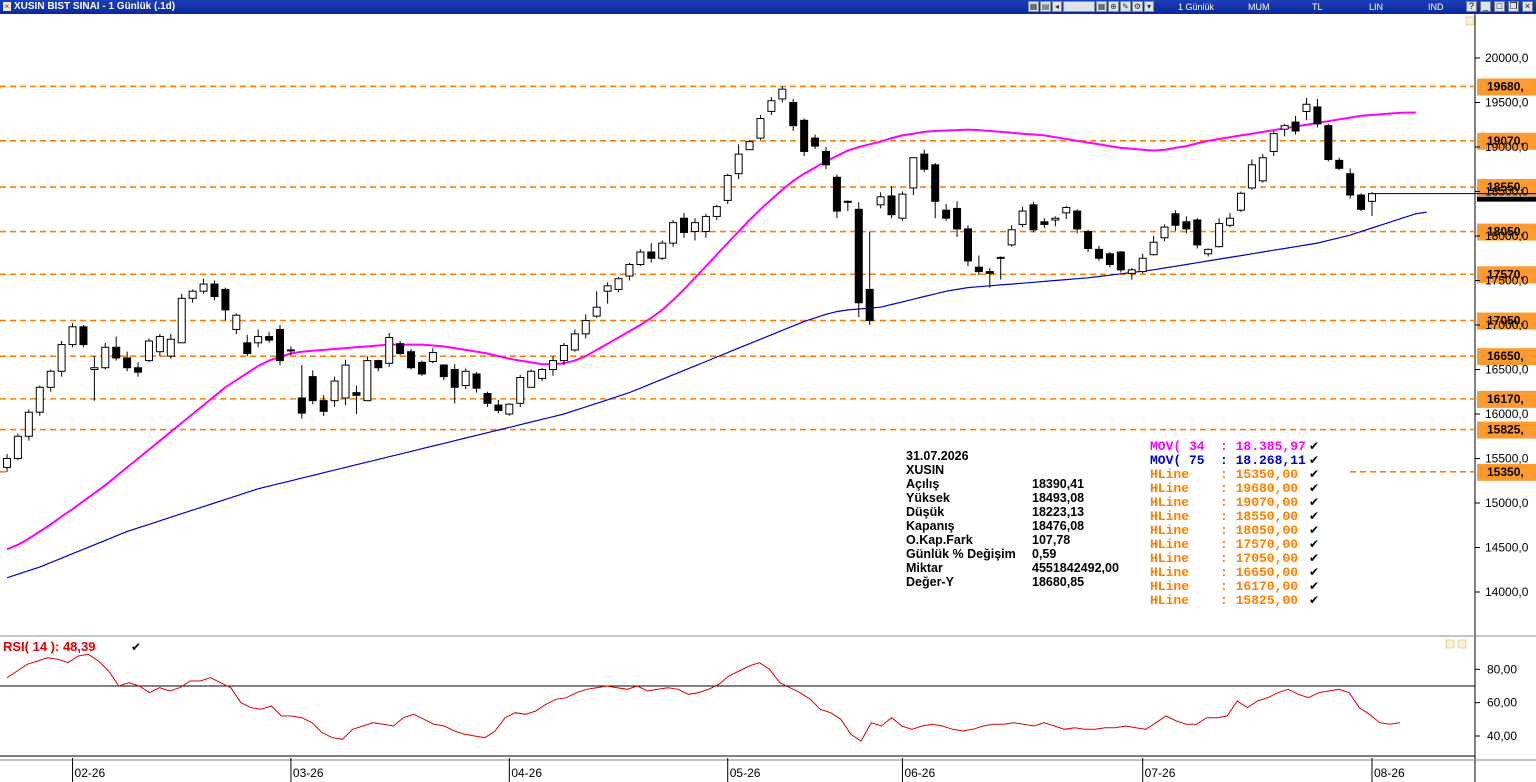 This screenshot has width=1536, height=782. What do you see at coordinates (939, 540) in the screenshot?
I see `info-label-diff: O.Kap.Fark` at bounding box center [939, 540].